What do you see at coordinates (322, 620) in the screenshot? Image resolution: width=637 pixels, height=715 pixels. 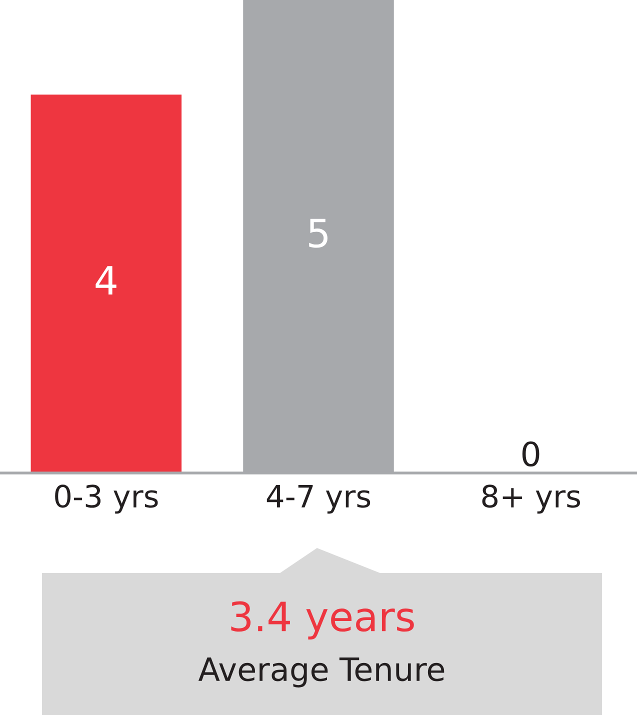 I see `text: 3.4 years` at bounding box center [322, 620].